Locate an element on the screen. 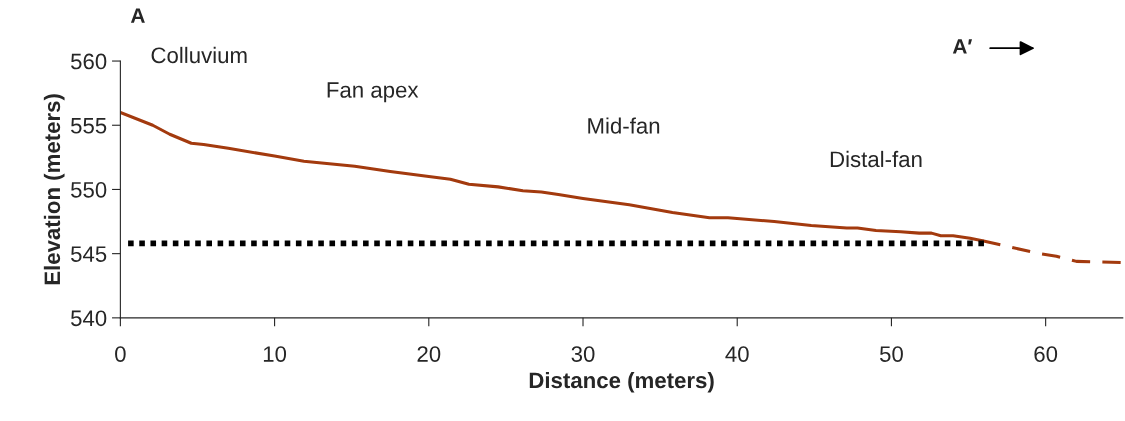 Image resolution: width=1125 pixels, height=421 pixels. x-tick-label: 0 is located at coordinates (120, 354).